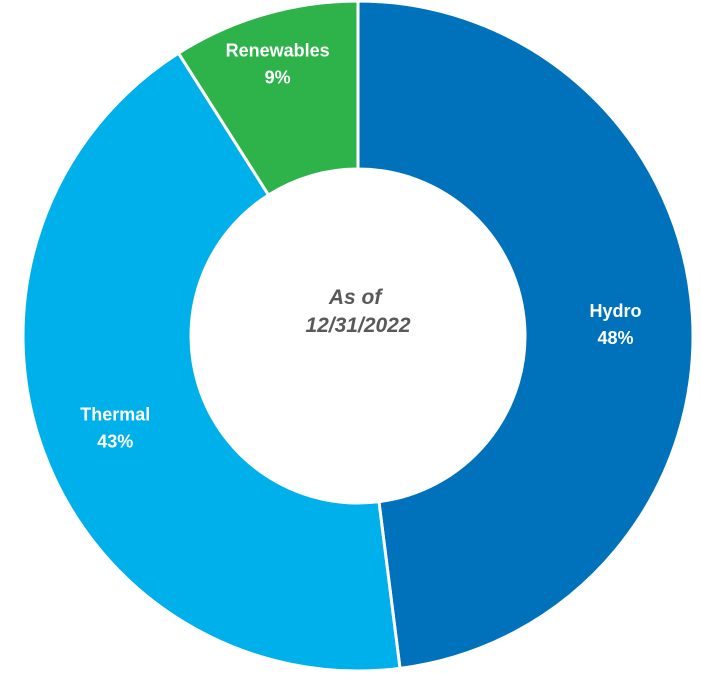  I want to click on slice-value: 43%, so click(115, 441).